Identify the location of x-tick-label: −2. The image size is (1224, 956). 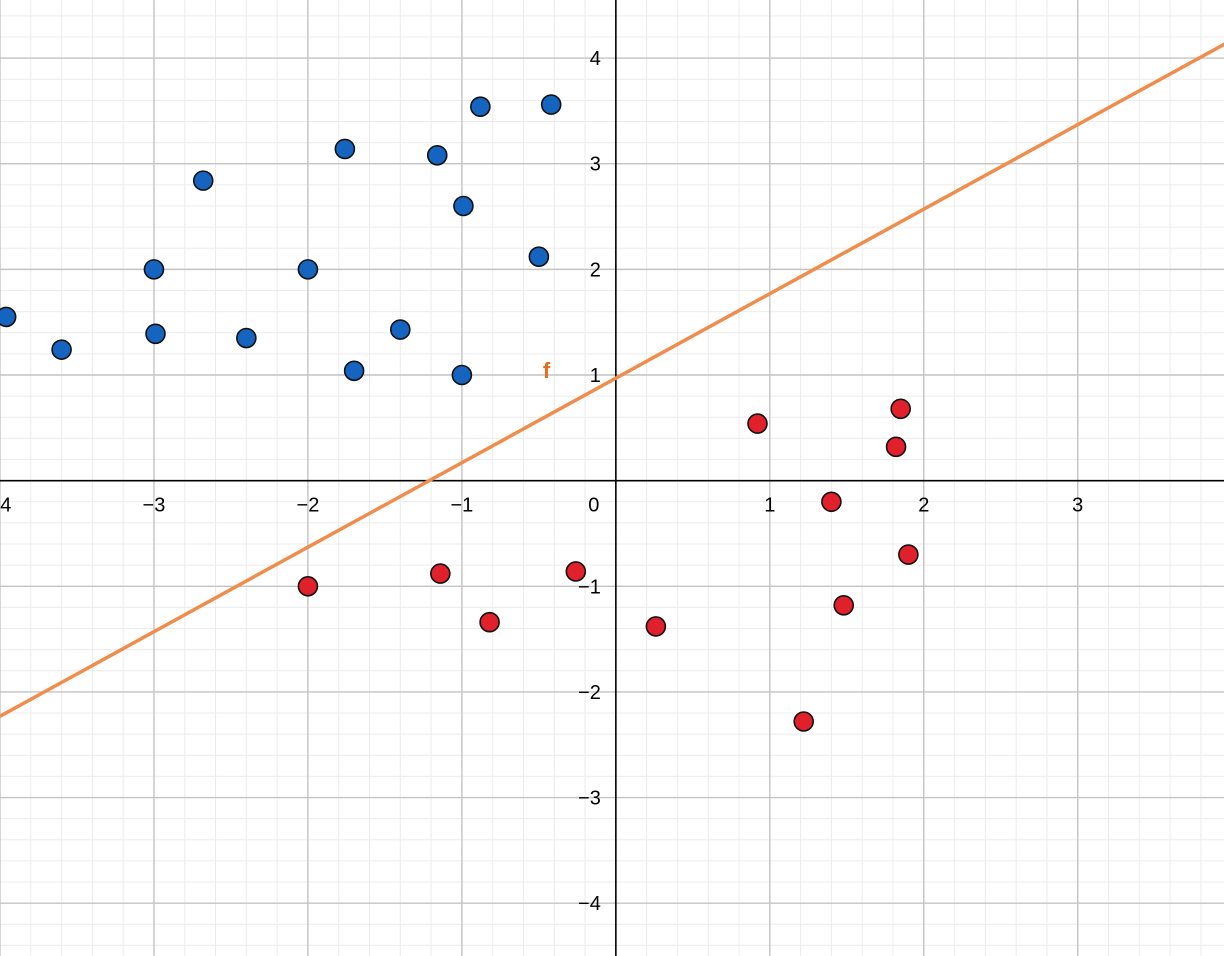
(308, 506).